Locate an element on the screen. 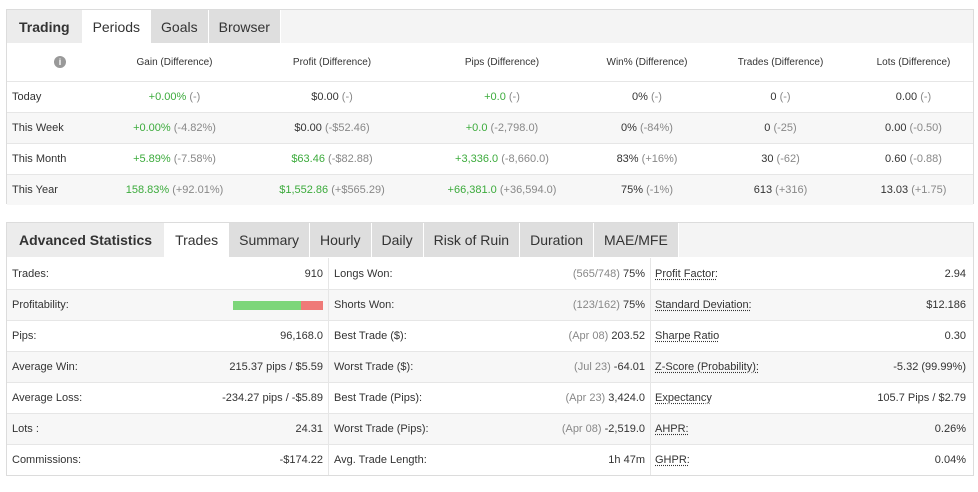  tab-trades: Trades is located at coordinates (197, 240).